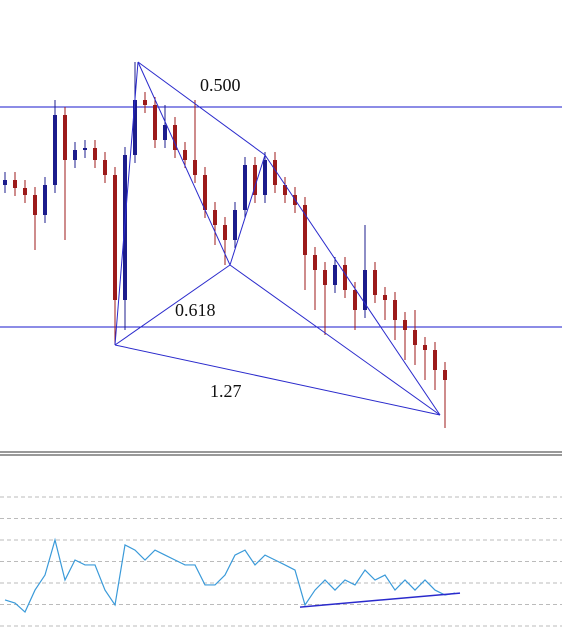  I want to click on trend-line, so click(380, 600).